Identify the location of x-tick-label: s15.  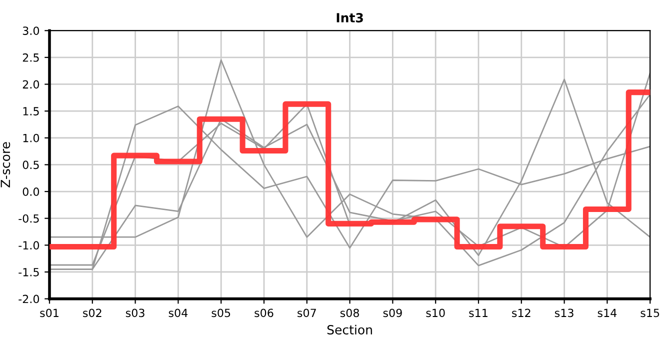
(650, 313).